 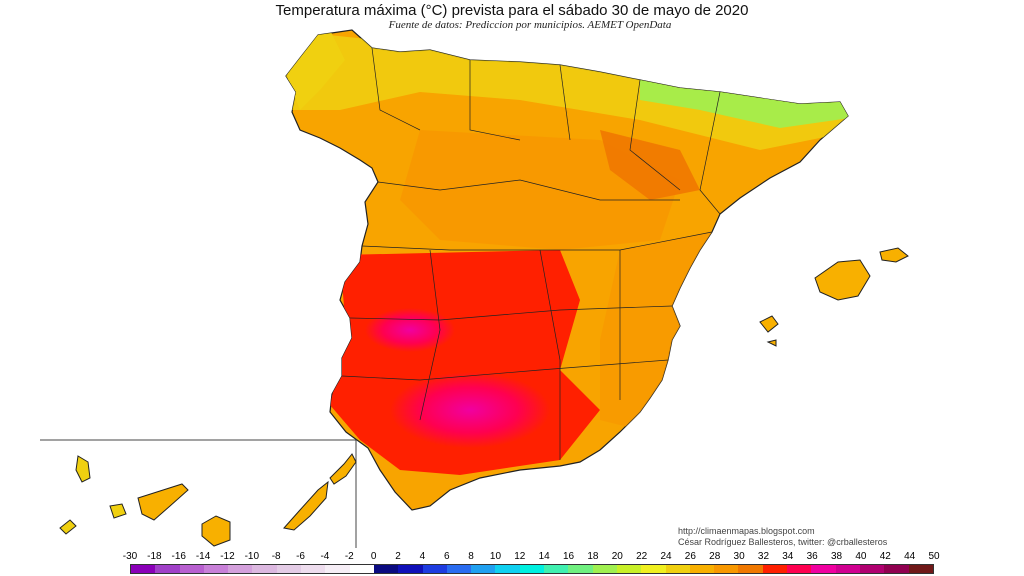 What do you see at coordinates (934, 556) in the screenshot?
I see `legend-tick-label: 50` at bounding box center [934, 556].